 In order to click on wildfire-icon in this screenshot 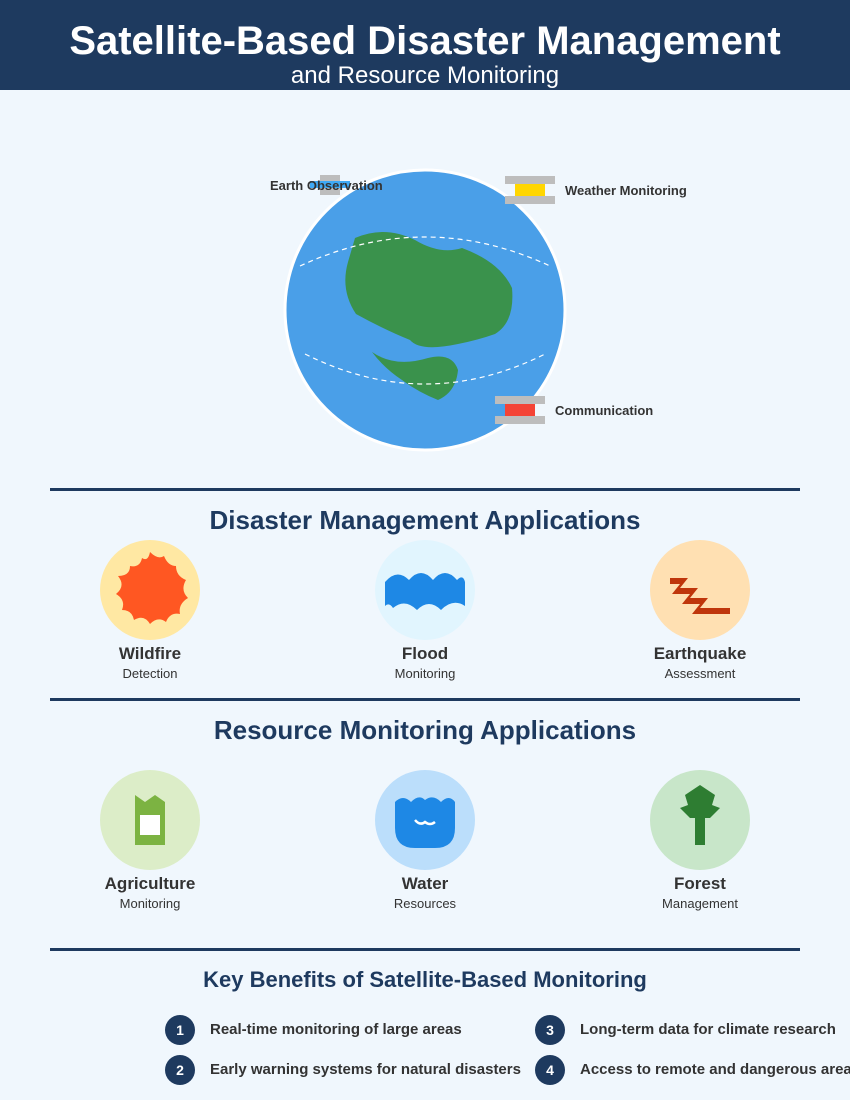, I will do `click(152, 588)`.